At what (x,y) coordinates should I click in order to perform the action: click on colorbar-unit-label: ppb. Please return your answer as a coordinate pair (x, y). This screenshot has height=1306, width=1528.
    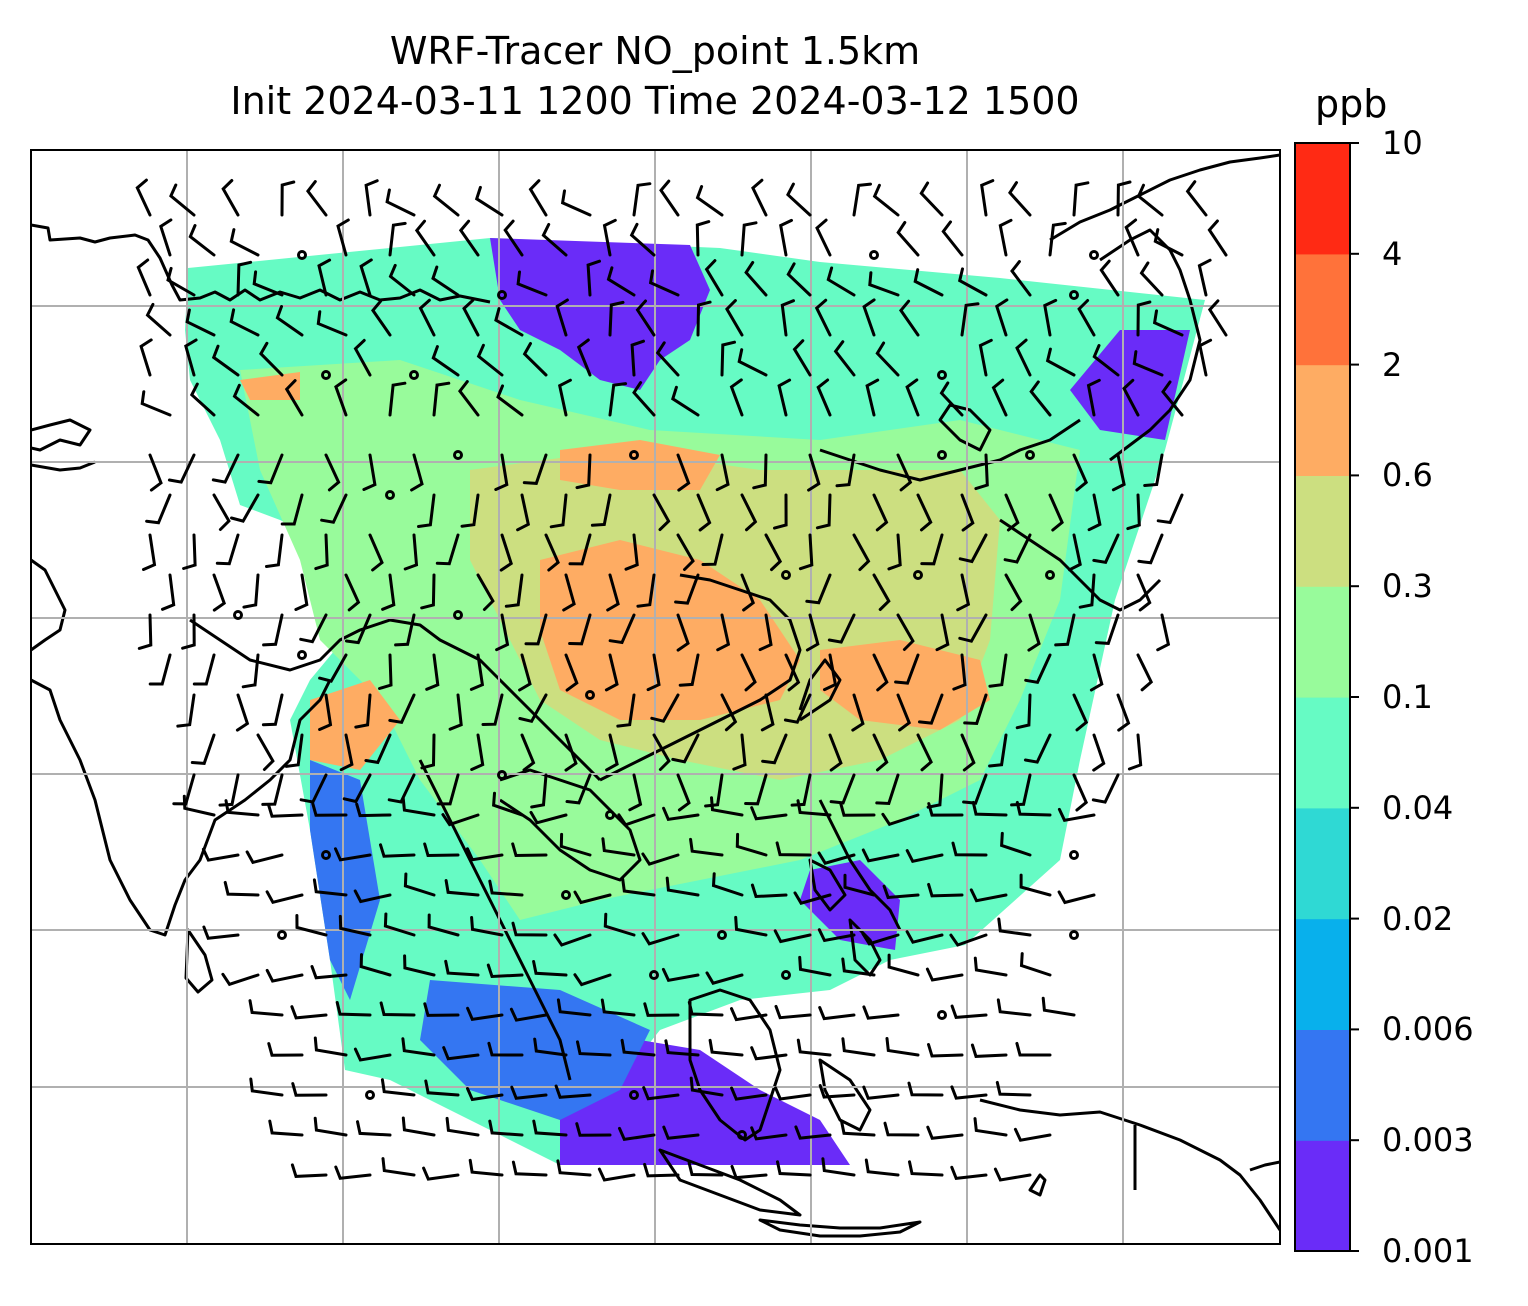
    Looking at the image, I should click on (1351, 104).